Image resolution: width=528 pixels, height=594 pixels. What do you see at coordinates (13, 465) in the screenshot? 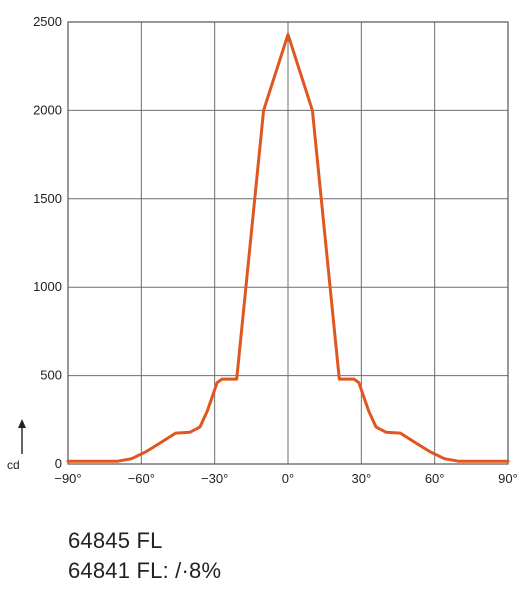
I see `y-axis-unit-label: cd` at bounding box center [13, 465].